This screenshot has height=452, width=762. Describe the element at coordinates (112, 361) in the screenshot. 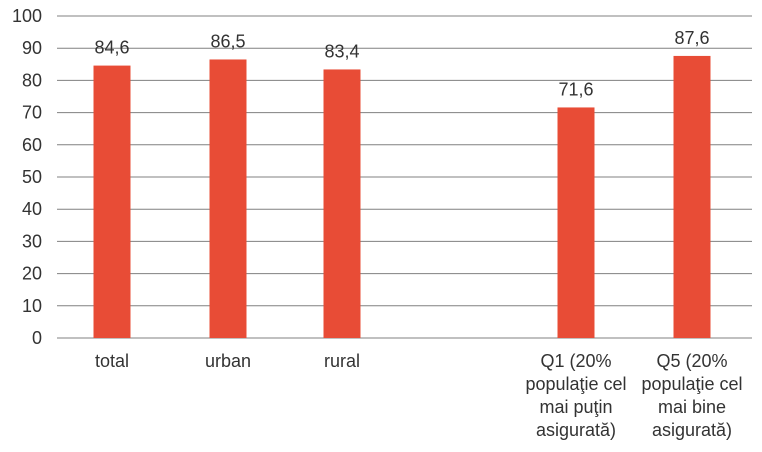

I see `x-category-label-0-line-0: total` at that location.